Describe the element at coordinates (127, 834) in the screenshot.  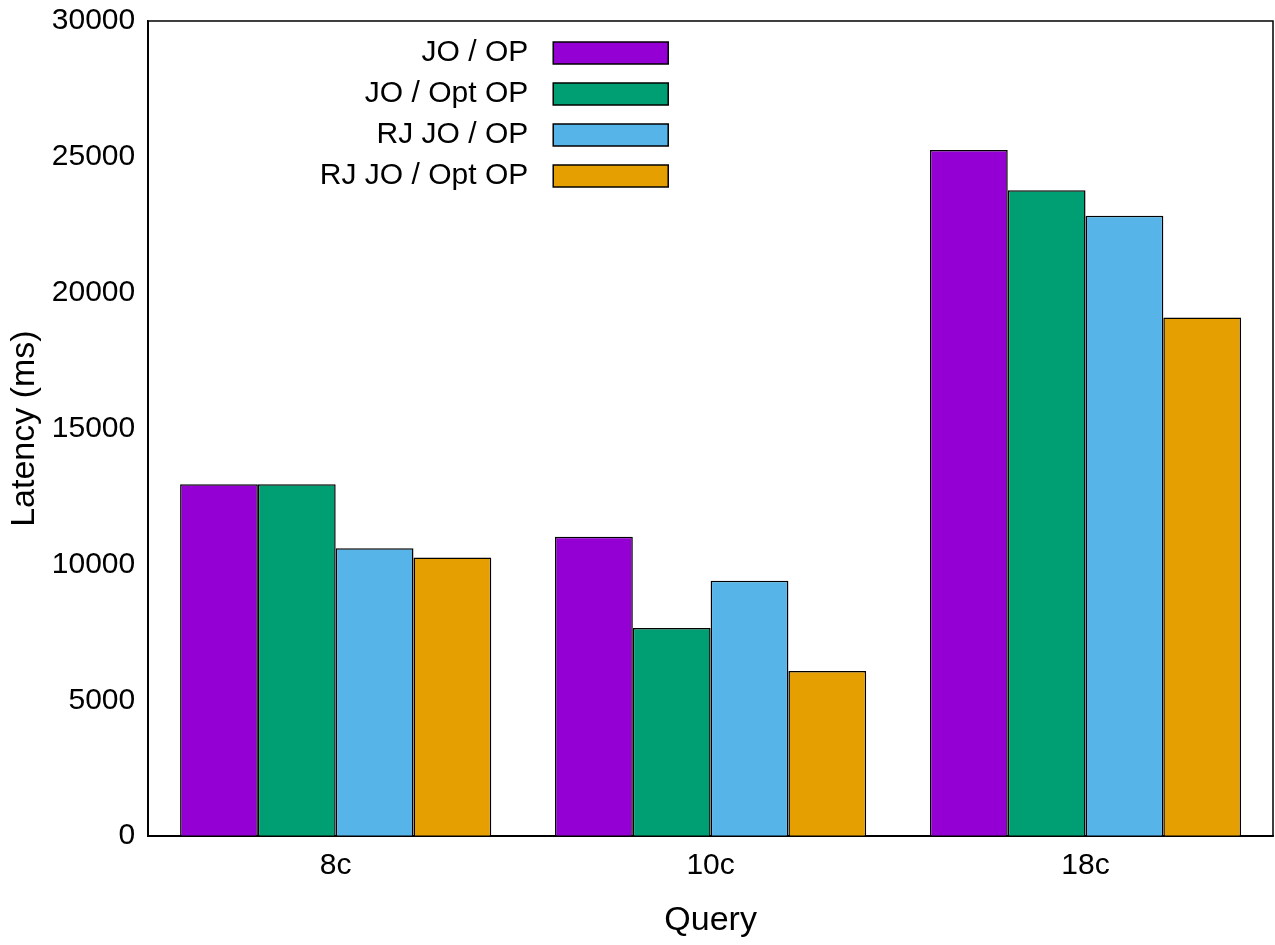
I see `y-tick-label: 0` at that location.